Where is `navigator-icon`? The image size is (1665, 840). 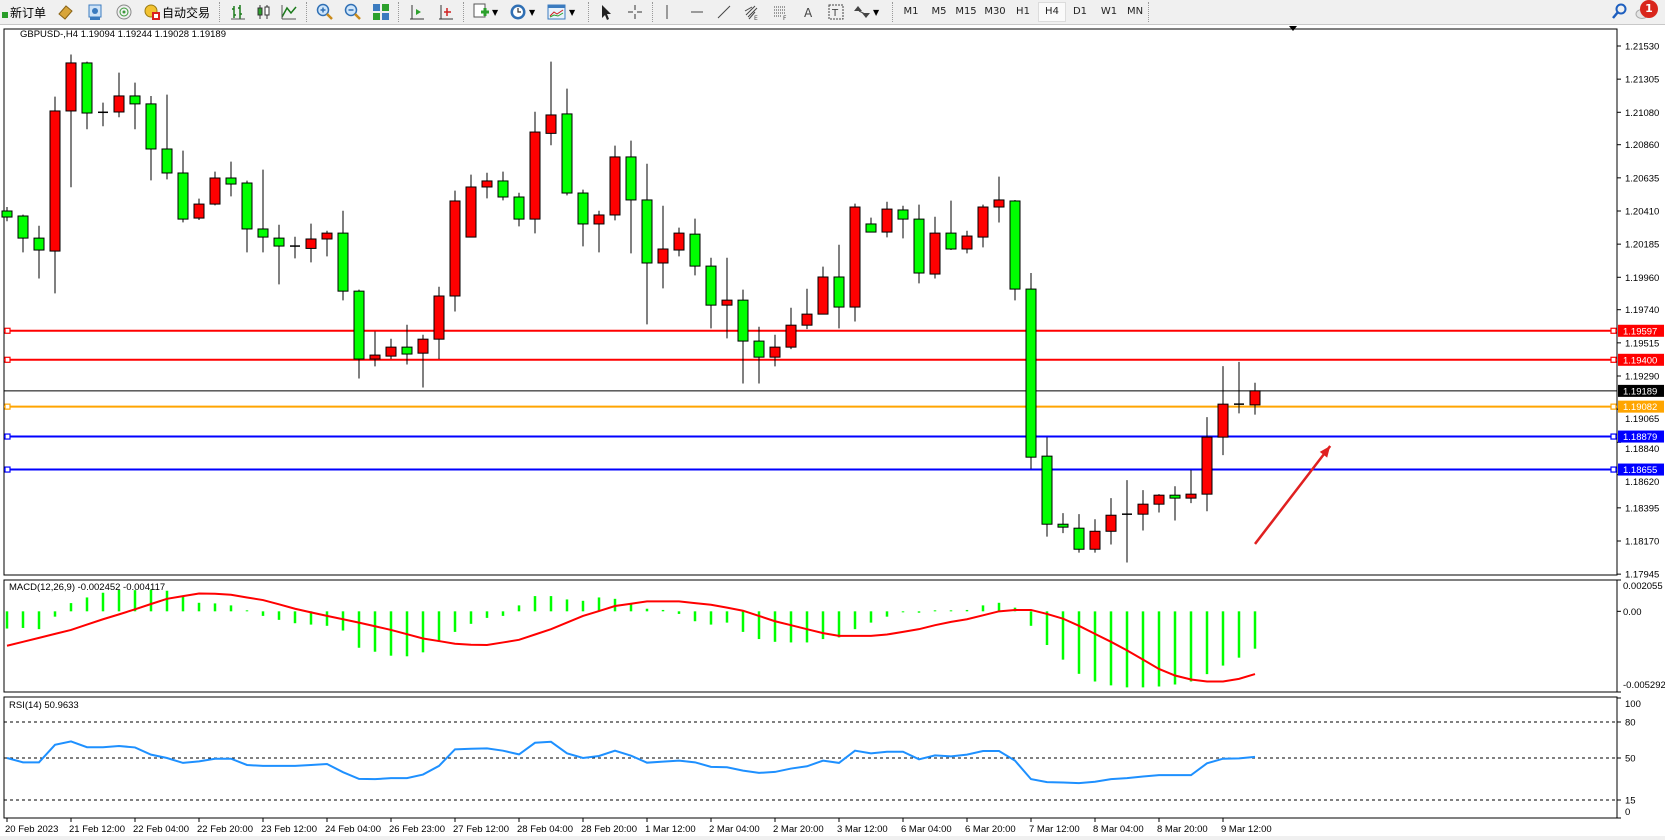 navigator-icon is located at coordinates (65, 12).